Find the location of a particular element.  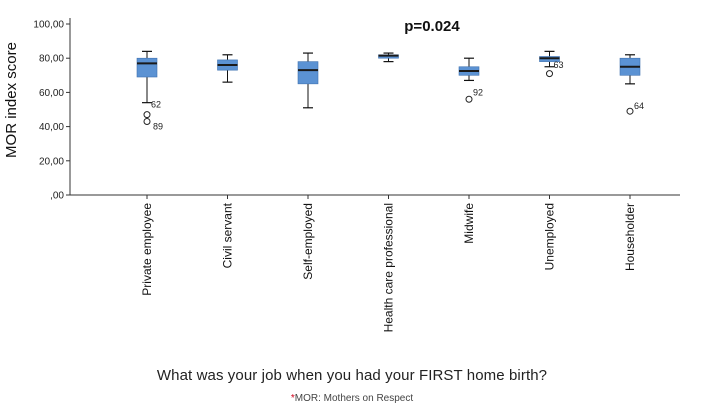

outlier-label: 64 is located at coordinates (639, 106).